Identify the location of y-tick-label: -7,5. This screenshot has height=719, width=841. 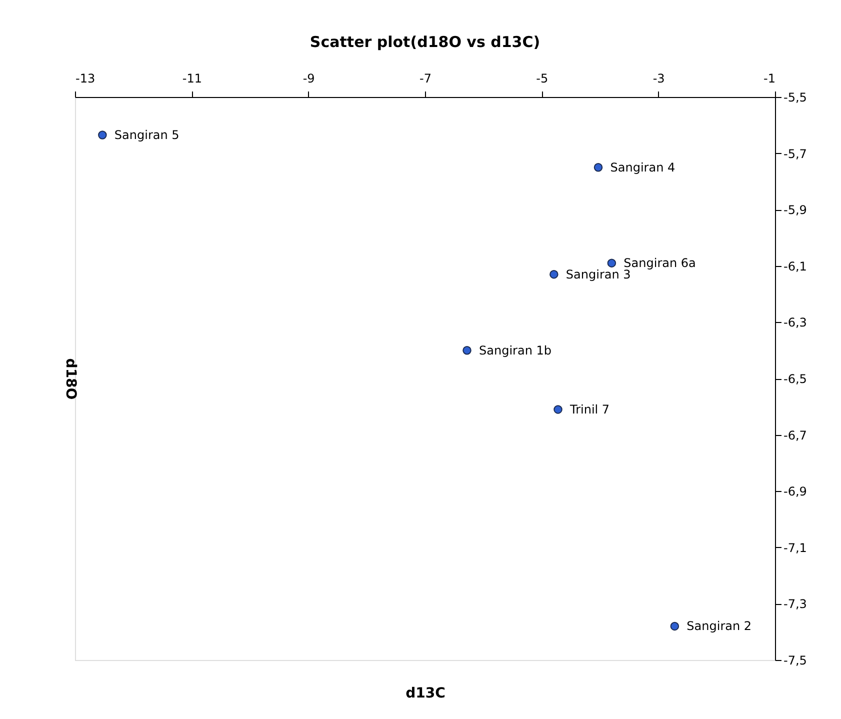
(795, 661).